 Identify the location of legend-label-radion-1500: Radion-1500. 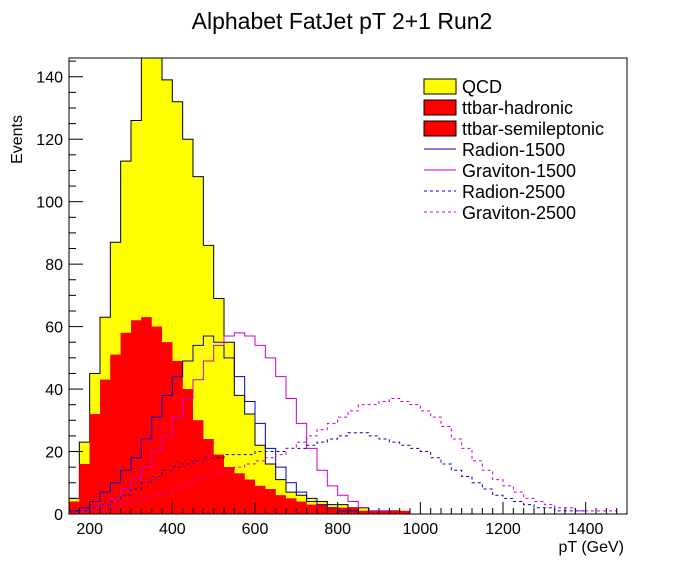
(513, 150).